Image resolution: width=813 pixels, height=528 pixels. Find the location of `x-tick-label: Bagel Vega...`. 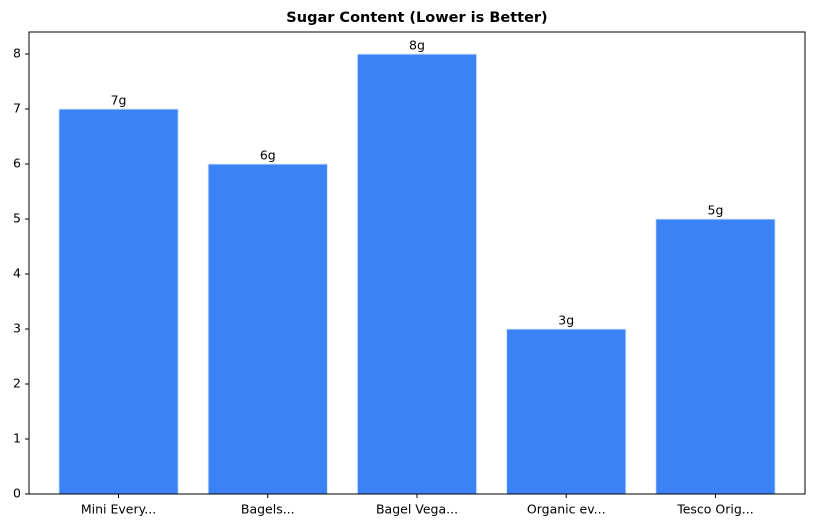

x-tick-label: Bagel Vega... is located at coordinates (417, 509).